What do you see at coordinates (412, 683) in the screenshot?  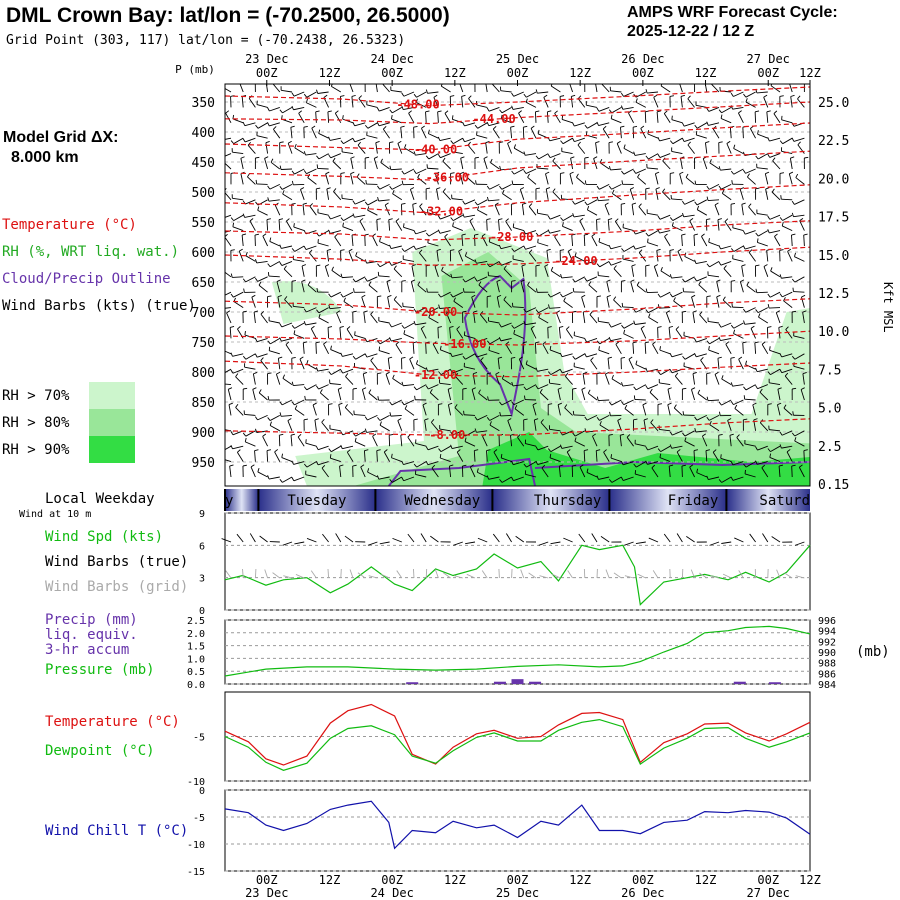 I see `precip-pressure-panel-precip-bar` at bounding box center [412, 683].